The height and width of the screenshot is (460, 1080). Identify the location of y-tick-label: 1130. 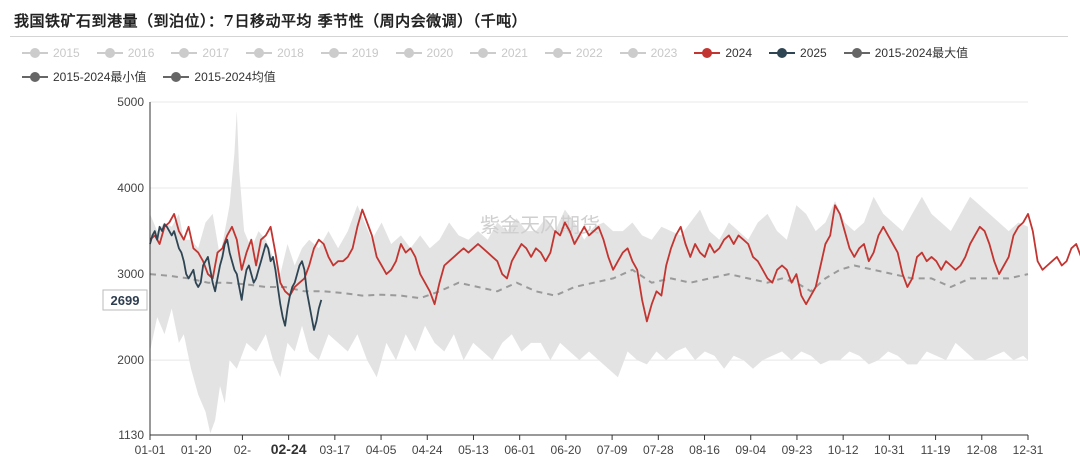
(131, 435).